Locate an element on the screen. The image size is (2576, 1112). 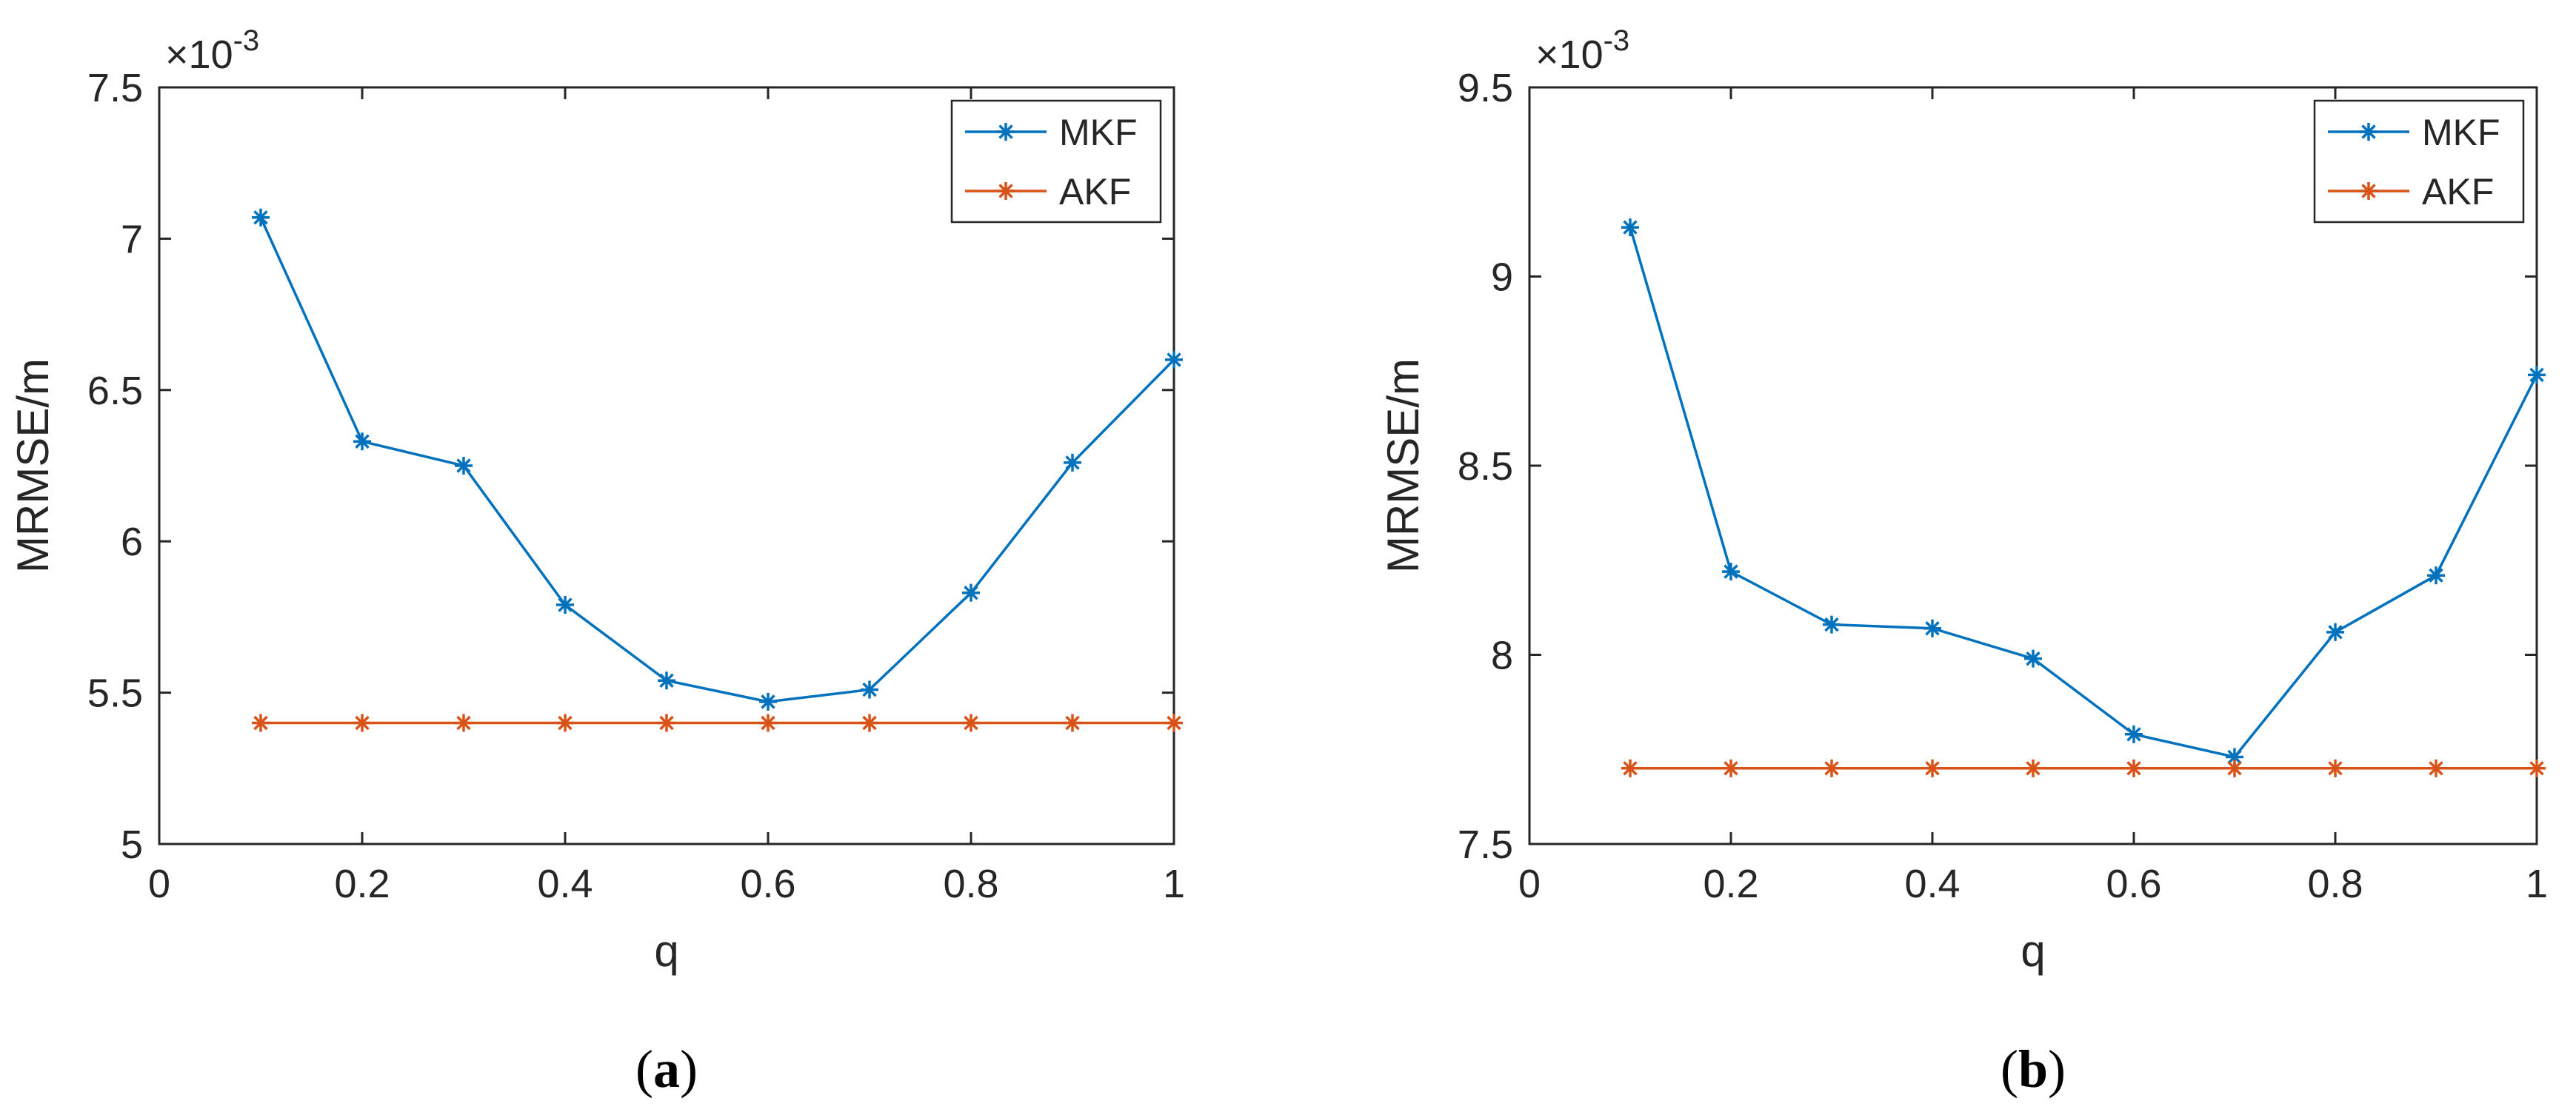
y-tick-label: 9 is located at coordinates (1502, 277).